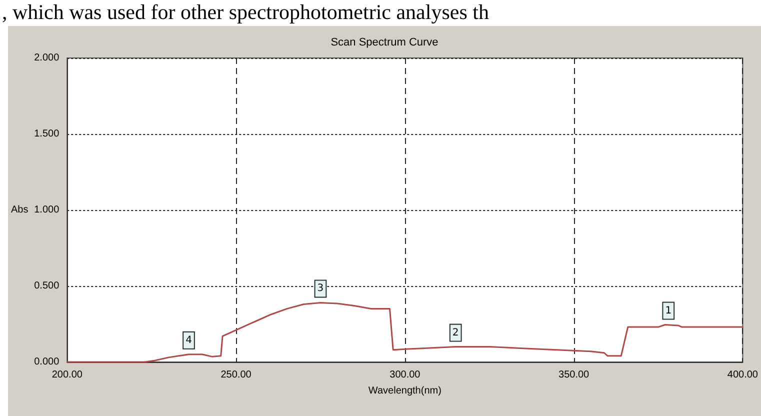  Describe the element at coordinates (236, 375) in the screenshot. I see `x-tick-label: 250.00` at that location.